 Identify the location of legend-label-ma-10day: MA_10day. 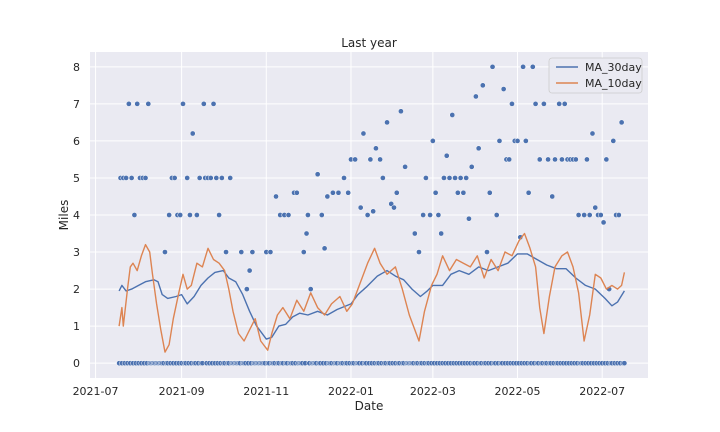
(613, 83).